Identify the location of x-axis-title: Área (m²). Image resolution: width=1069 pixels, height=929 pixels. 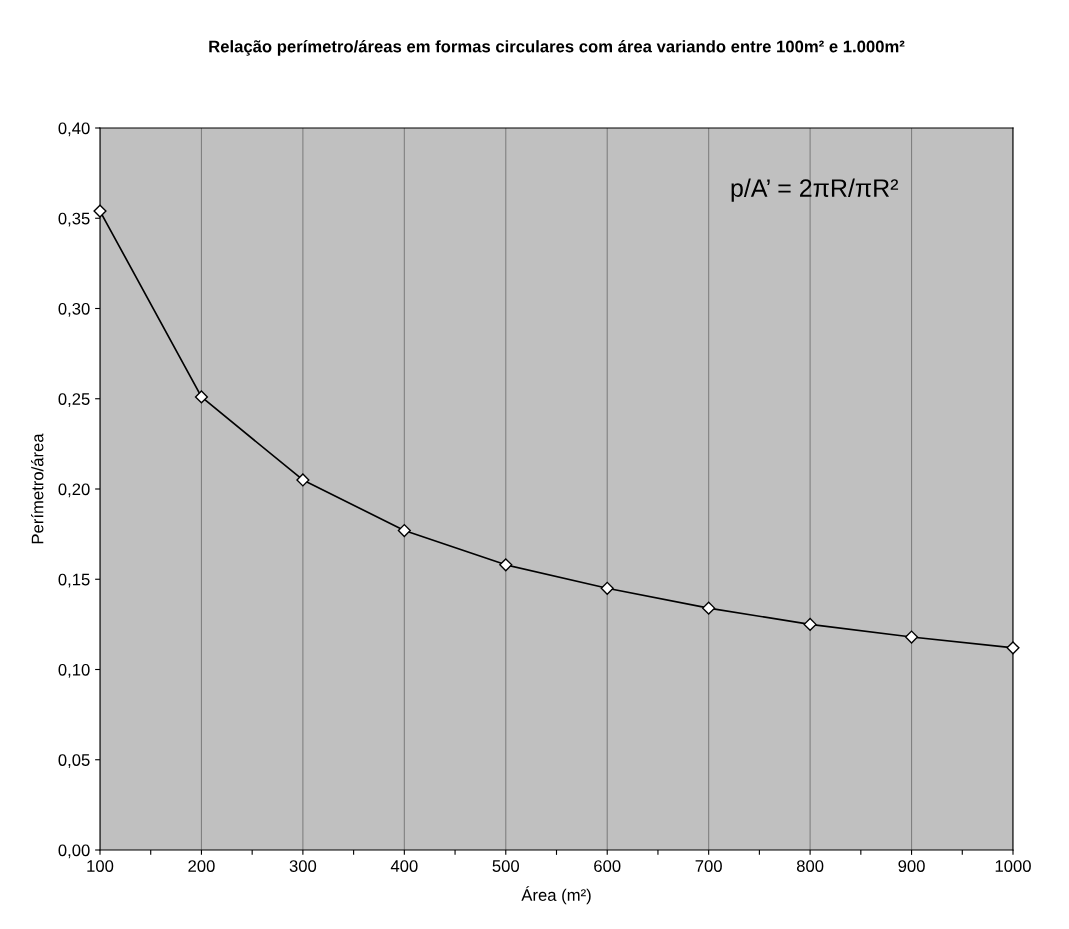
(556, 895).